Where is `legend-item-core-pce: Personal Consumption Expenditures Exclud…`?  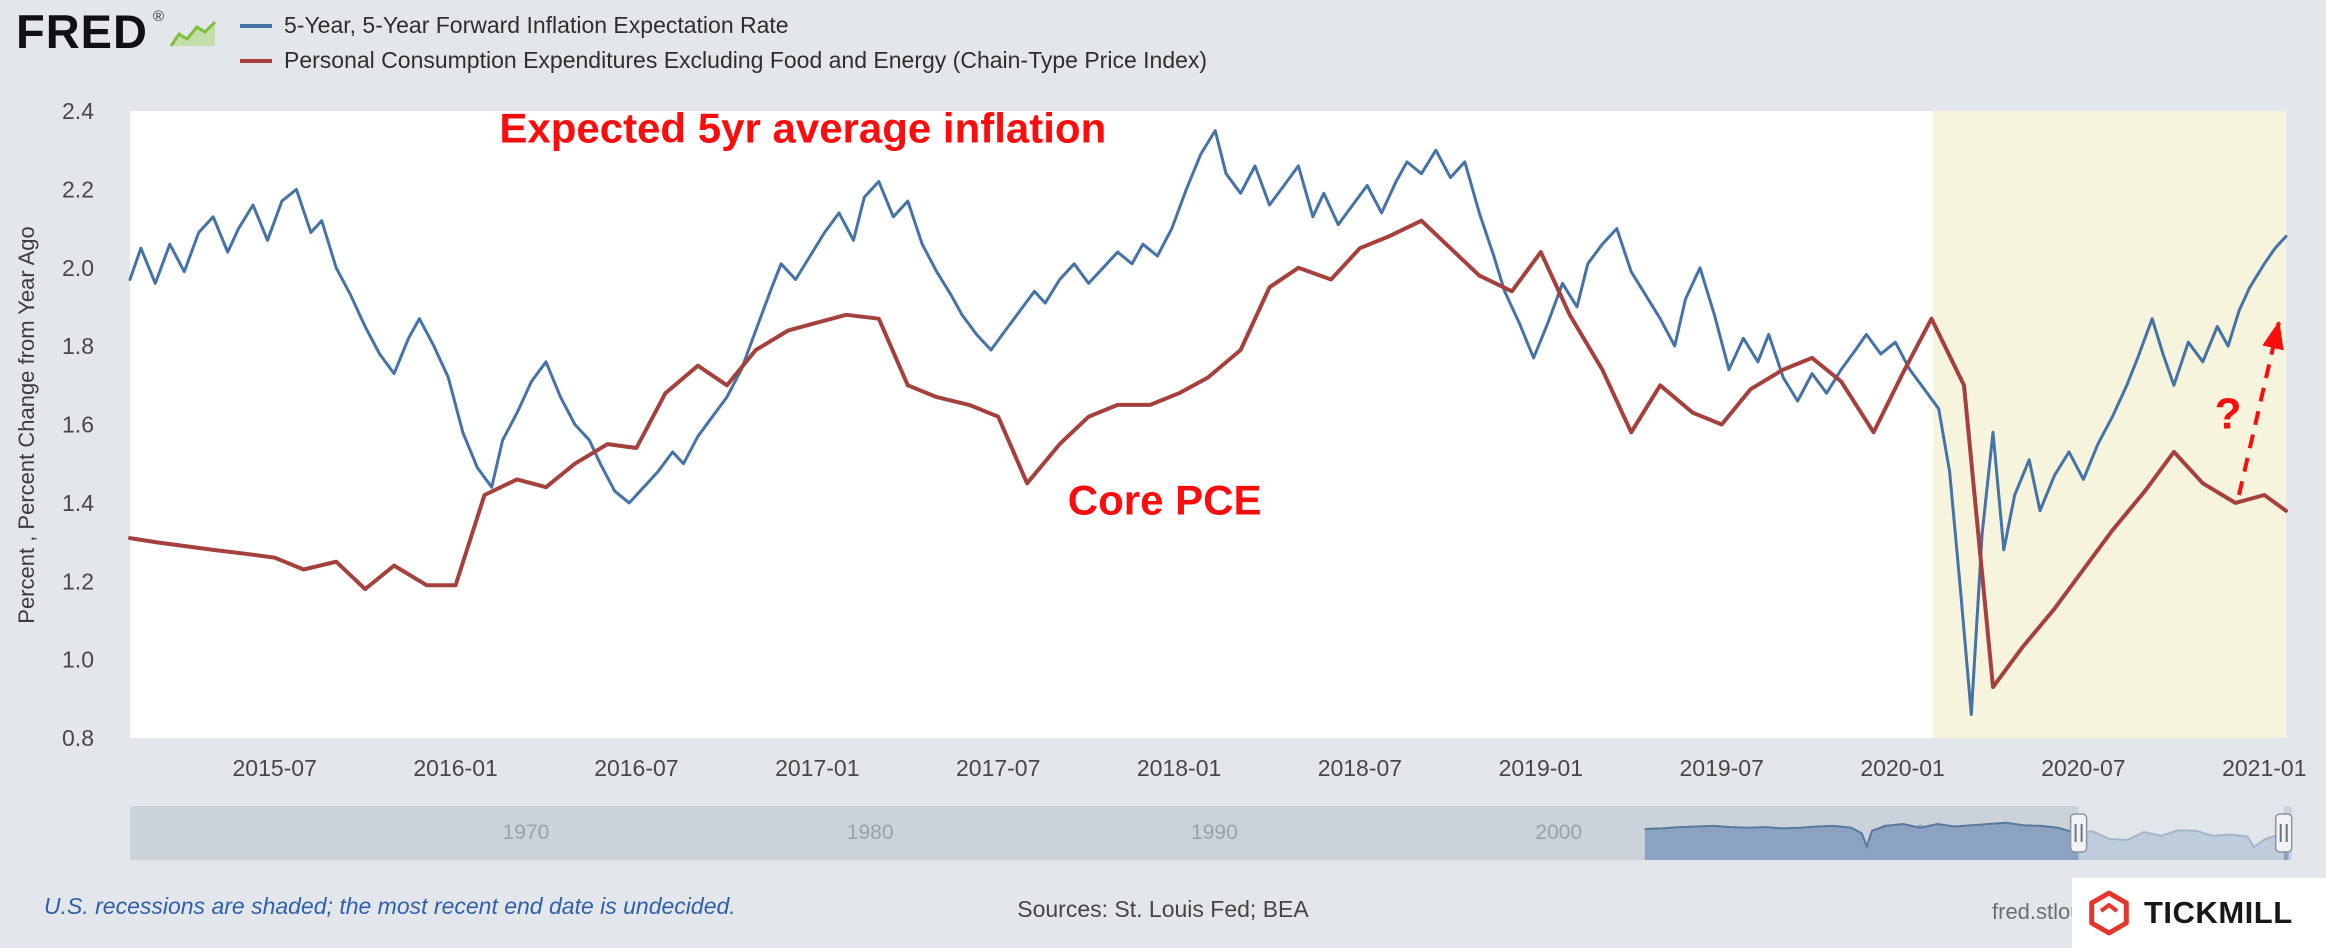
legend-item-core-pce: Personal Consumption Expenditures Exclud… is located at coordinates (723, 60).